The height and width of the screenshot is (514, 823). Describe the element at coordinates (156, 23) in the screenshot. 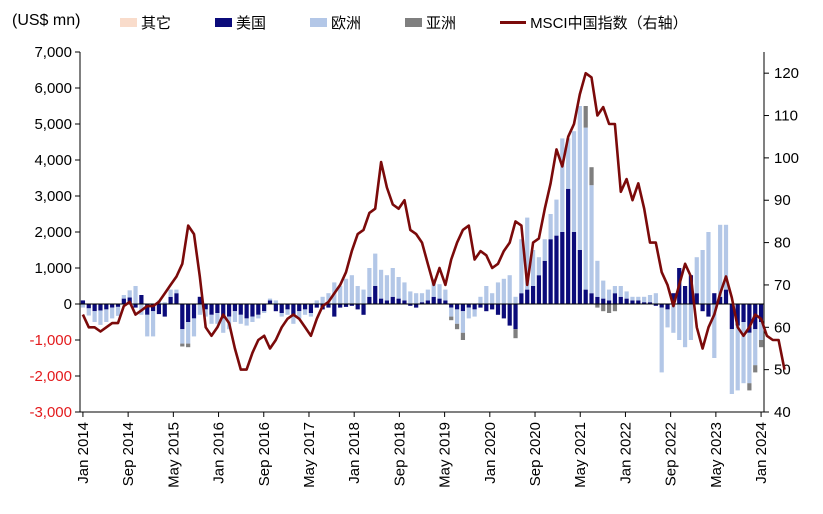

I see `legend-label-other: 其它` at that location.